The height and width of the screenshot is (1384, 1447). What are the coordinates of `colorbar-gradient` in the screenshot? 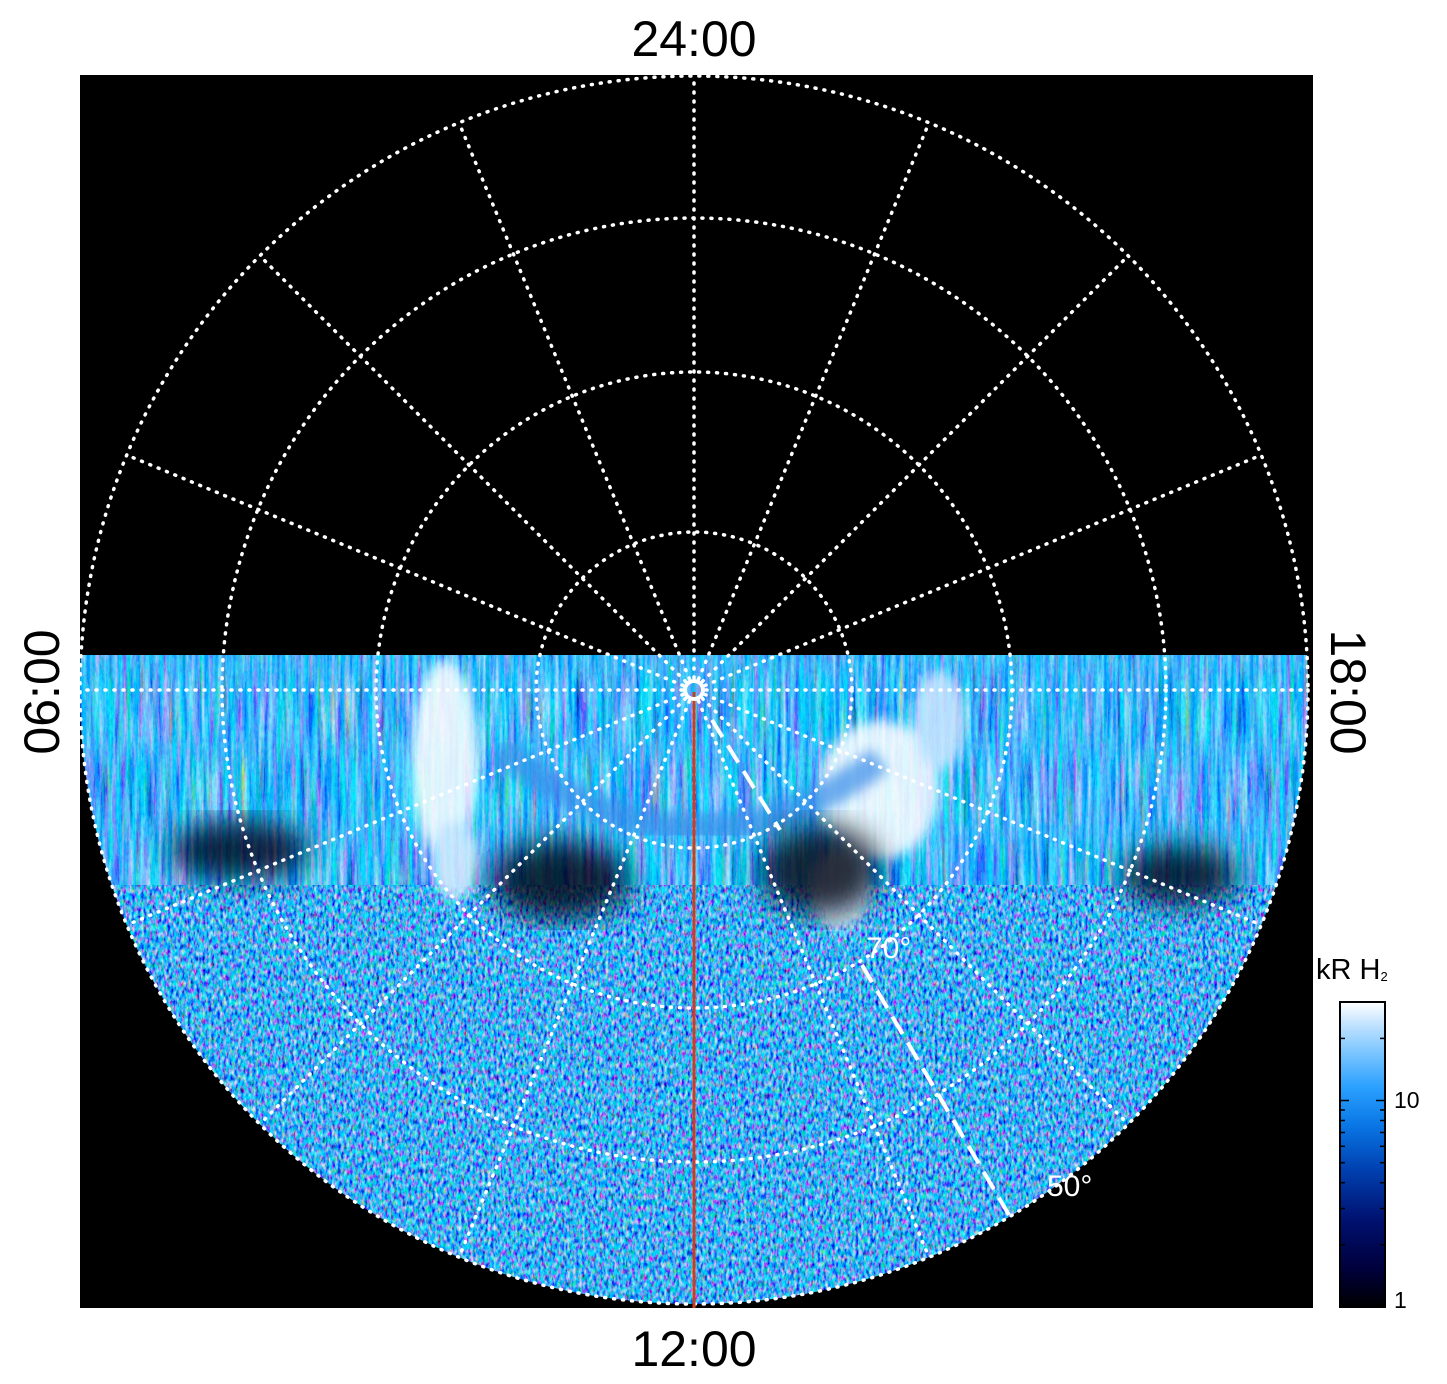 It's located at (1362, 1154).